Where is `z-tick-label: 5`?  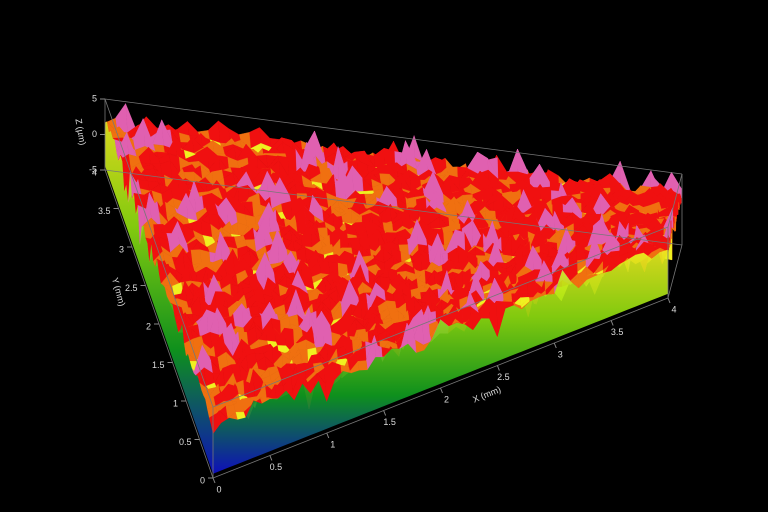
z-tick-label: 5 is located at coordinates (94, 98).